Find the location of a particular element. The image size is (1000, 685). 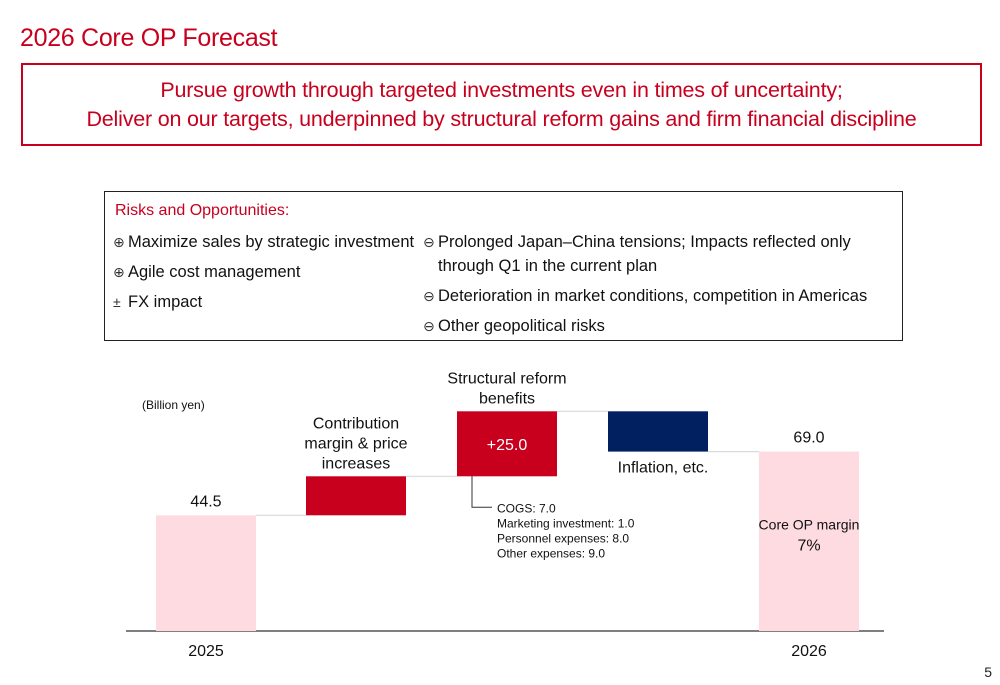

opportunity-item: ⊕ Agile cost management is located at coordinates (263, 272).